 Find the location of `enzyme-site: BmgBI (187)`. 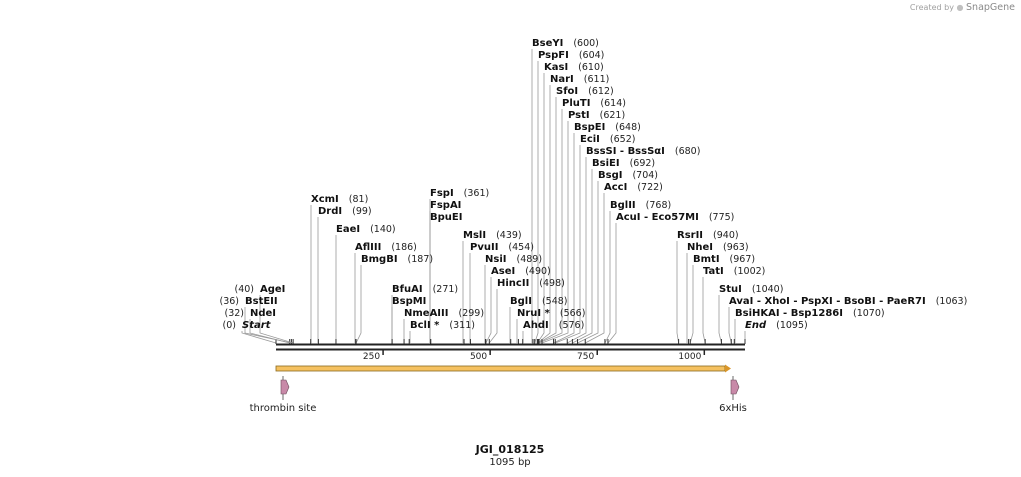

enzyme-site: BmgBI (187) is located at coordinates (397, 259).